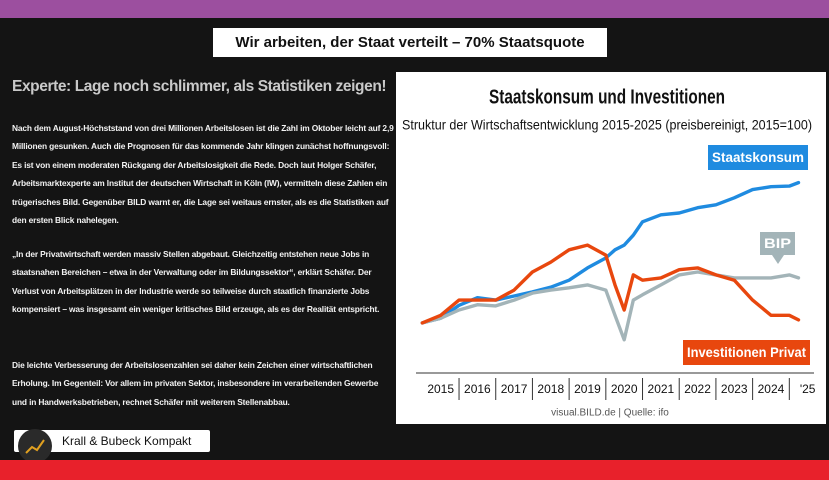  I want to click on avatar-icon, so click(35, 446).